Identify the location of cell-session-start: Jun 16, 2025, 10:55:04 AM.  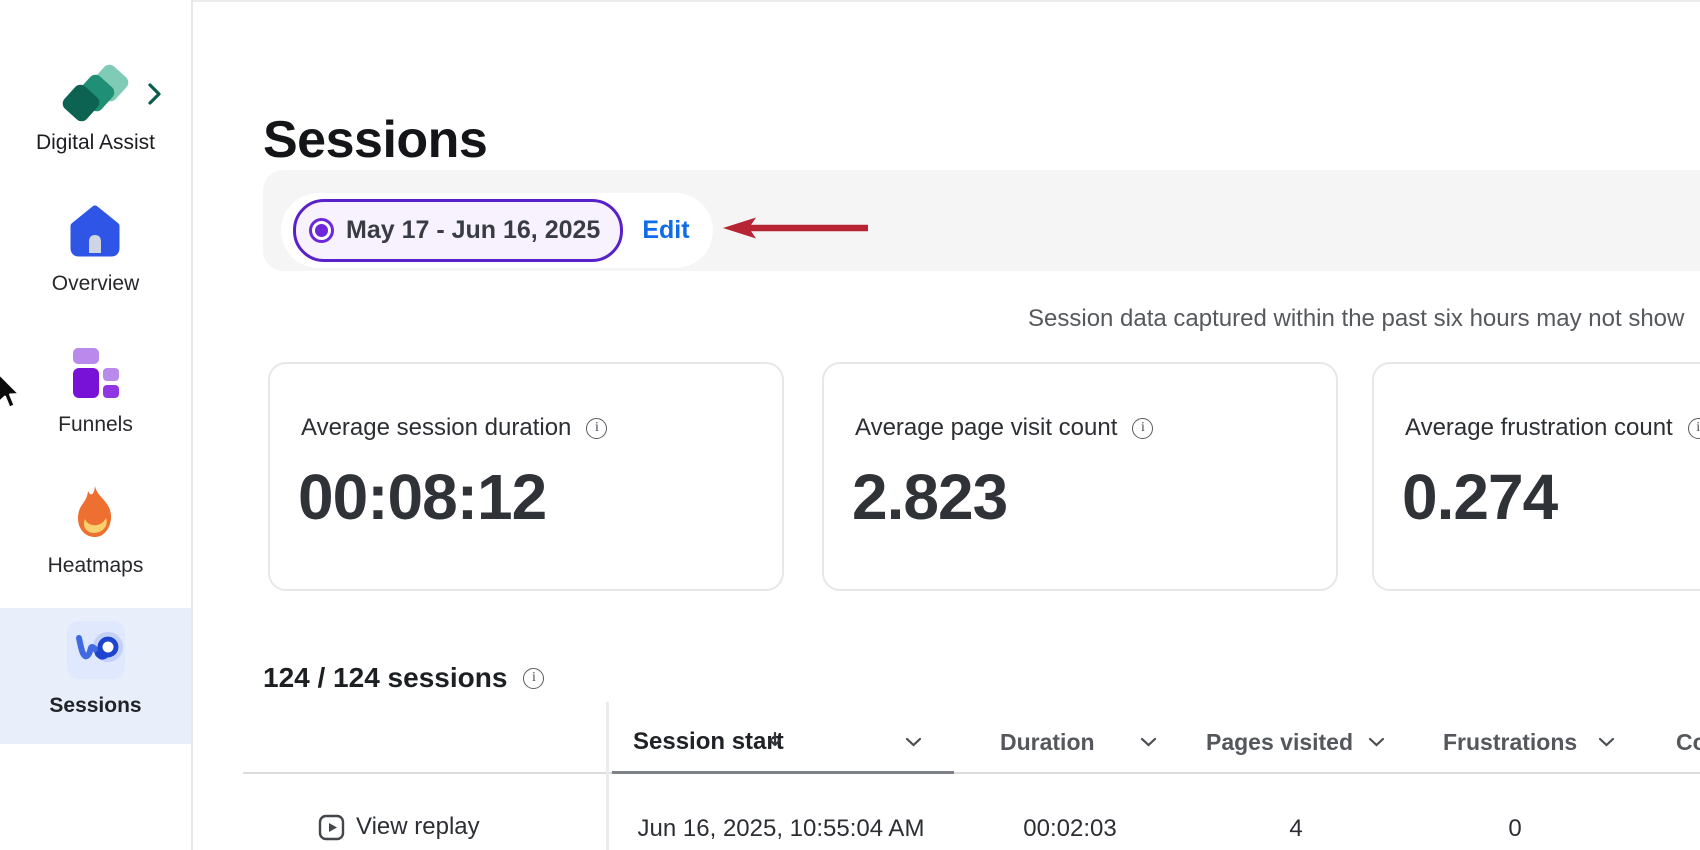
(781, 828).